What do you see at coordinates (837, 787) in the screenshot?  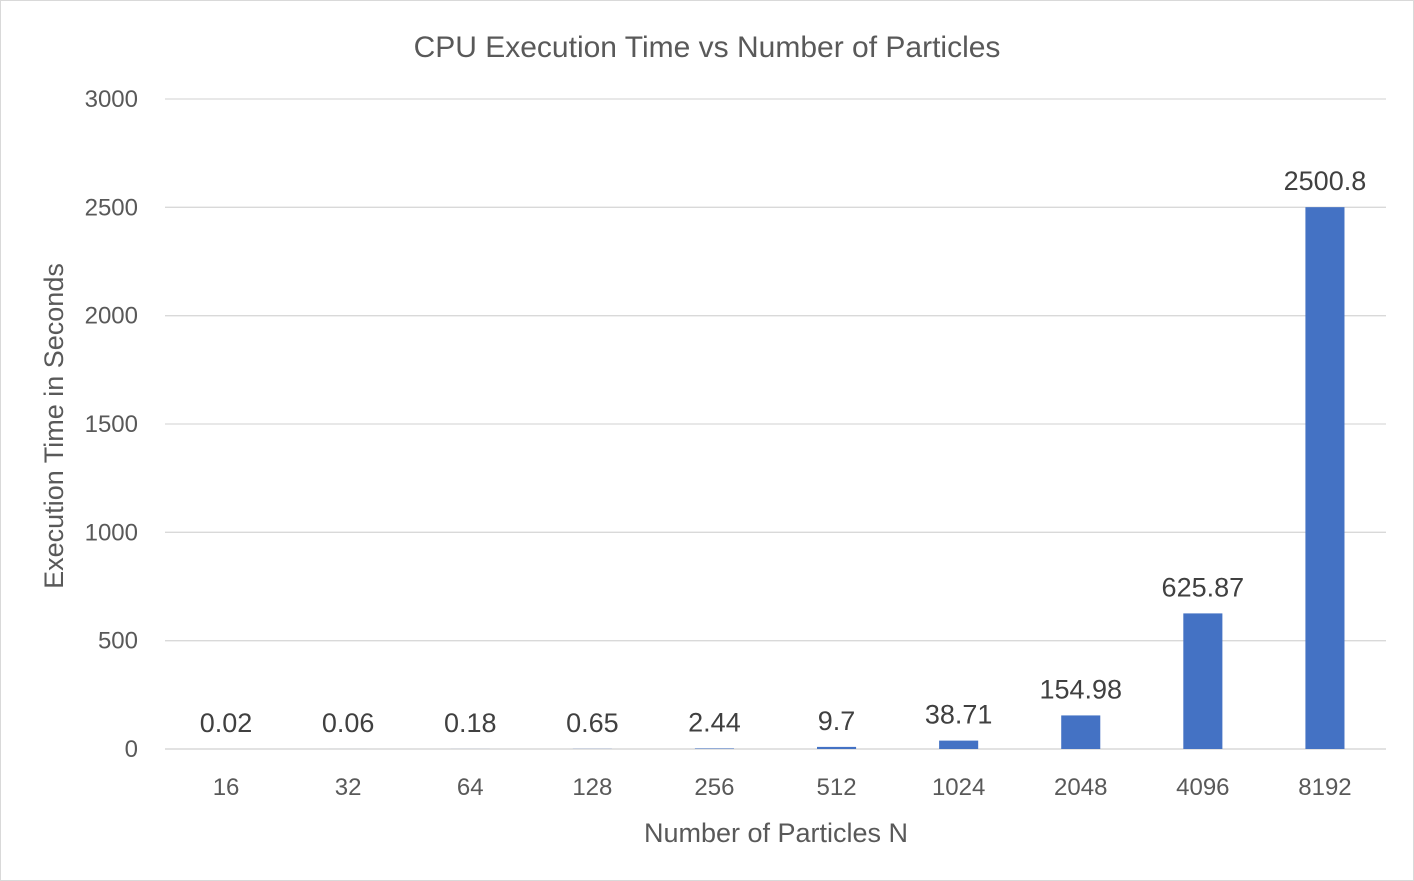 I see `x-tick-label: 512` at bounding box center [837, 787].